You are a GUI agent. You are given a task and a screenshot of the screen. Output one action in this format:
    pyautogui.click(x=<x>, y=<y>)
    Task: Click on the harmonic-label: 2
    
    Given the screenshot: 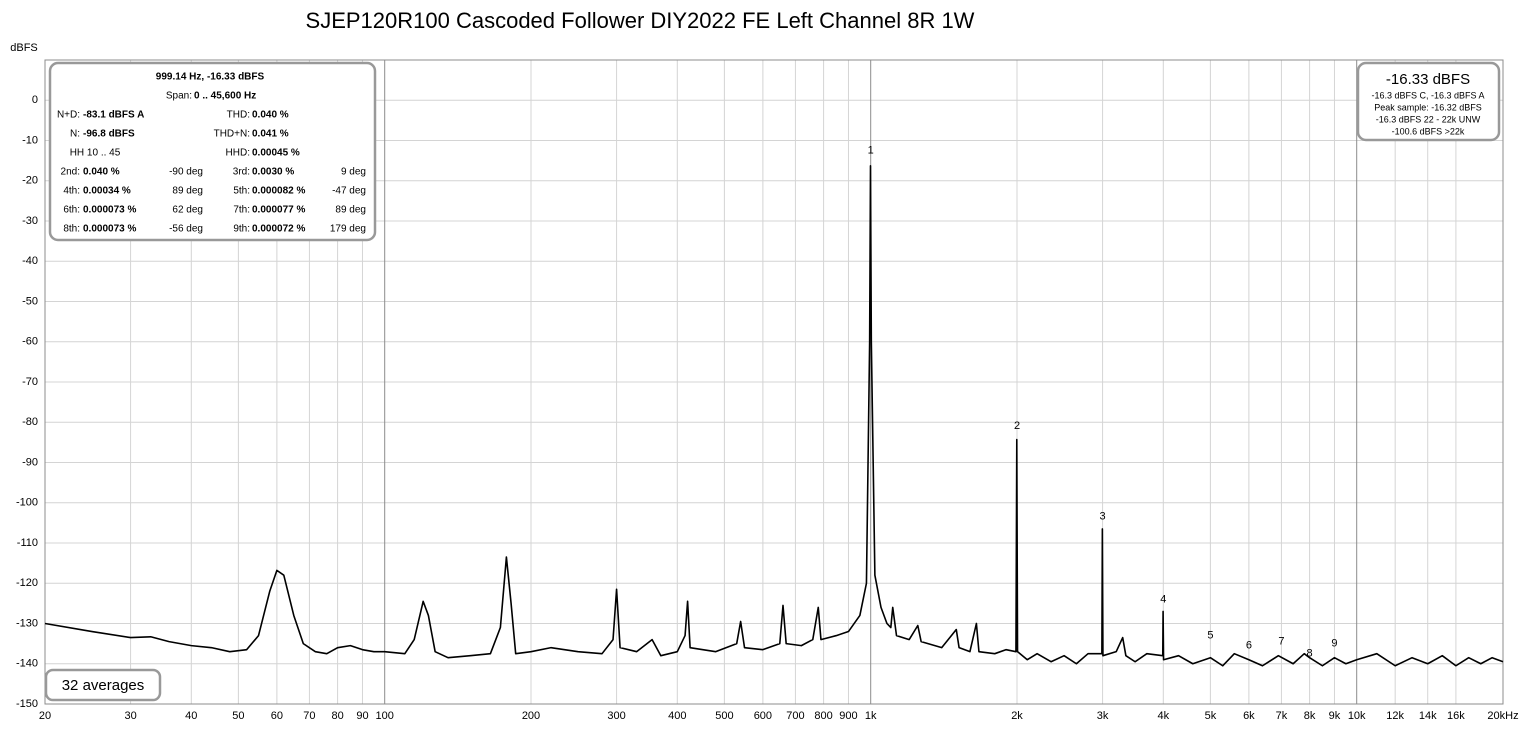 What is the action you would take?
    pyautogui.click(x=1017, y=426)
    